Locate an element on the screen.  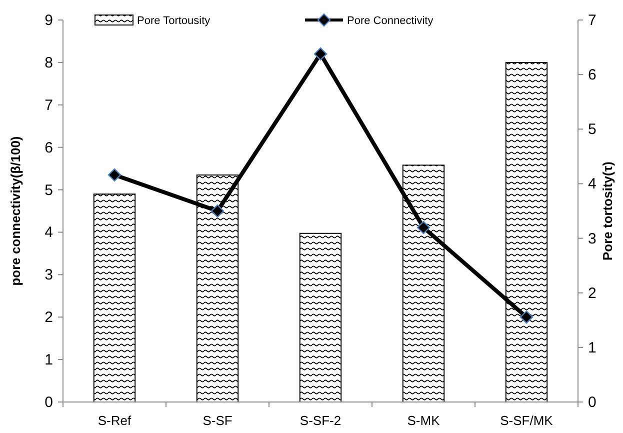
y-tick-label: 6 is located at coordinates (48, 147).